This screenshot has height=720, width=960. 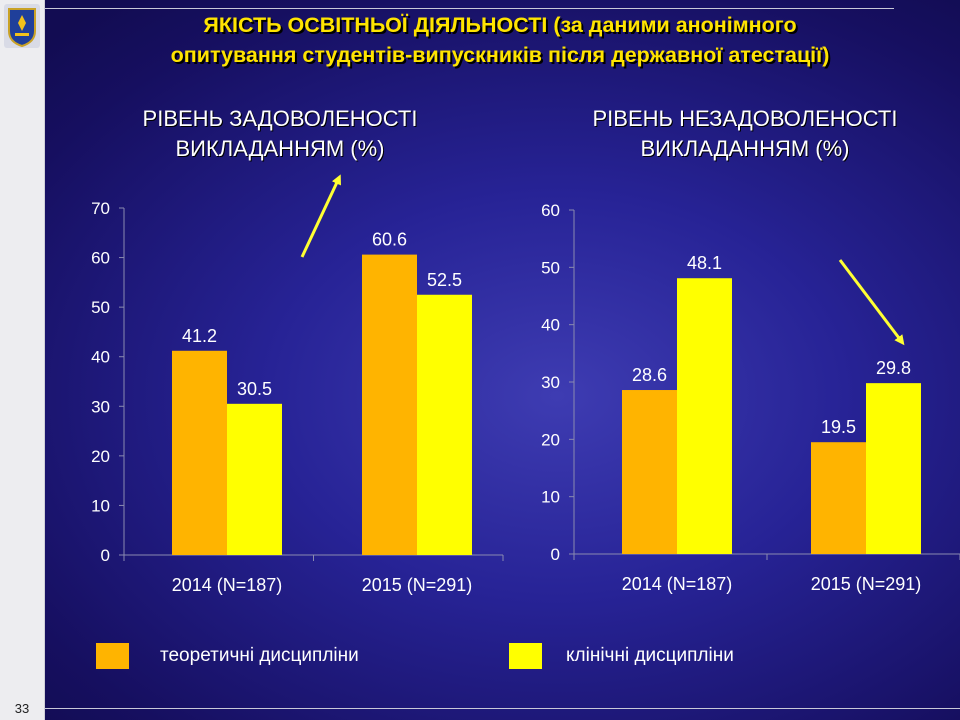 I want to click on chart-2-title-line-1: РІВЕНЬ НЕЗАДОВОЛЕНОСТІ, so click(x=745, y=118).